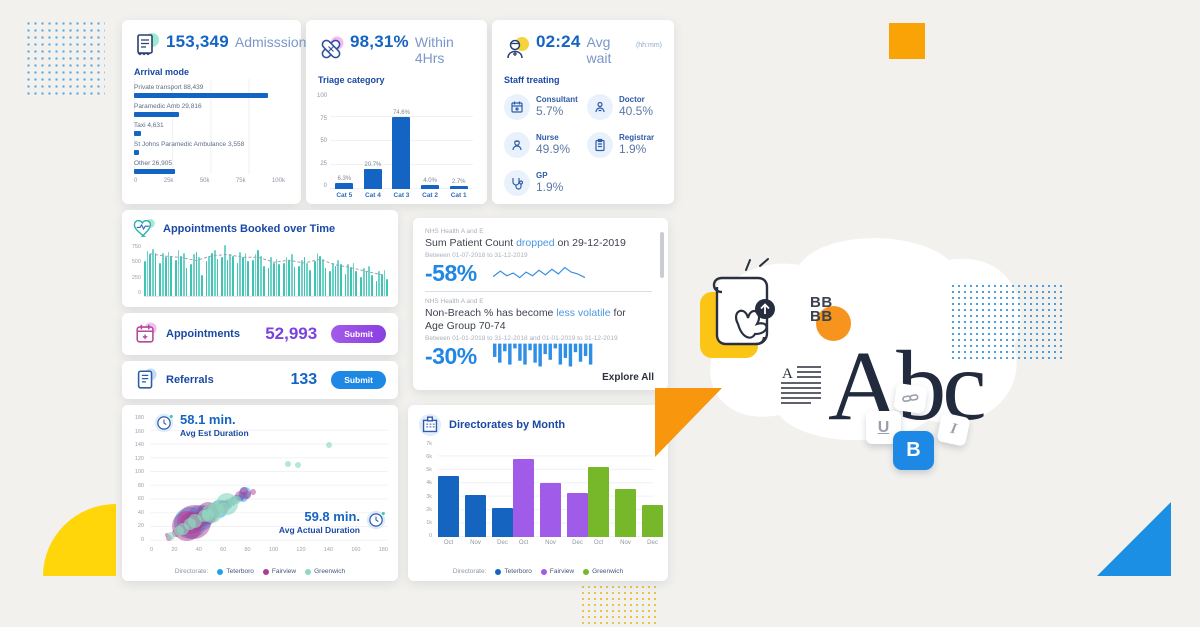  I want to click on admissions-value: 153,349, so click(197, 41).